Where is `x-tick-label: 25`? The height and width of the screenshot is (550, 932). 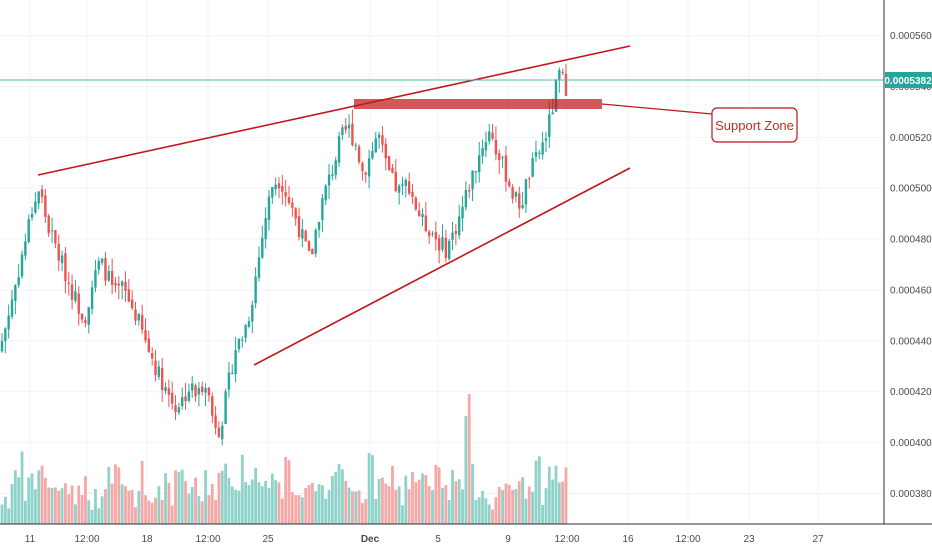 x-tick-label: 25 is located at coordinates (268, 539).